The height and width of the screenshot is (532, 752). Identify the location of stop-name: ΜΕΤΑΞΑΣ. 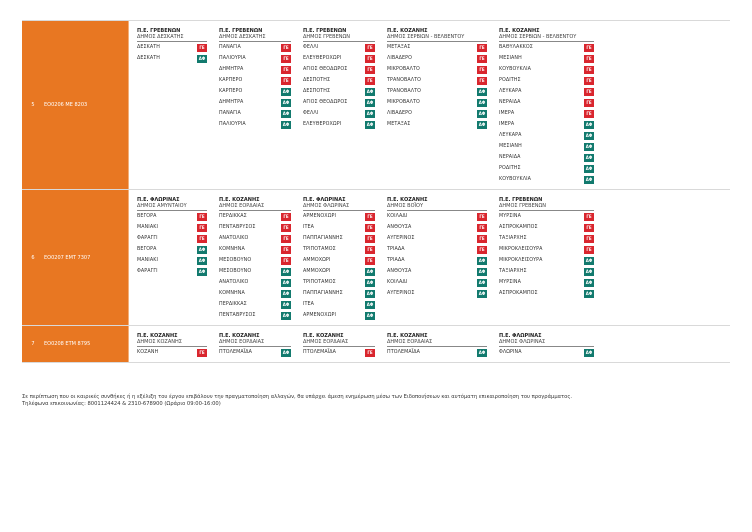
(399, 47).